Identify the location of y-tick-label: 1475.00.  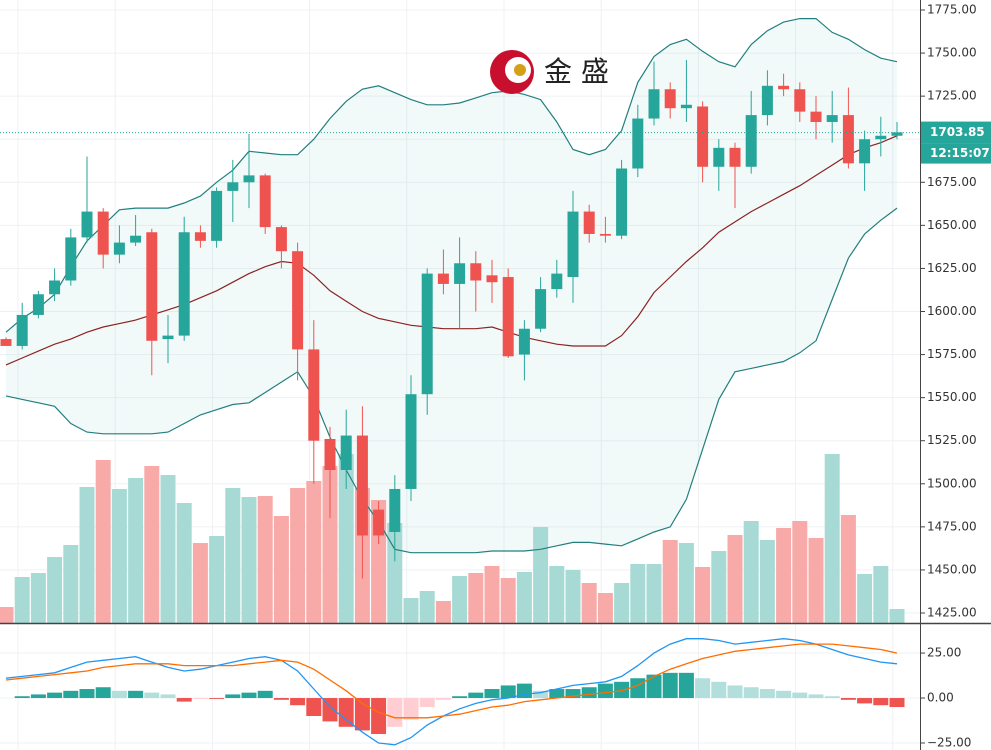
(952, 526).